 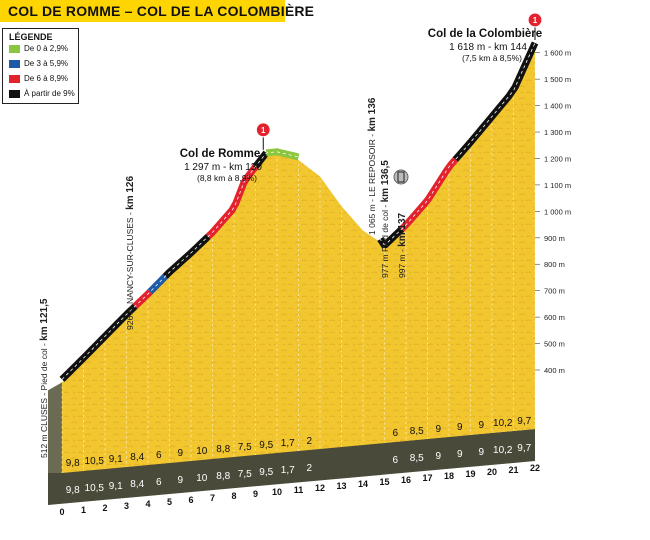 What do you see at coordinates (83, 510) in the screenshot?
I see `x-tick-label: 1` at bounding box center [83, 510].